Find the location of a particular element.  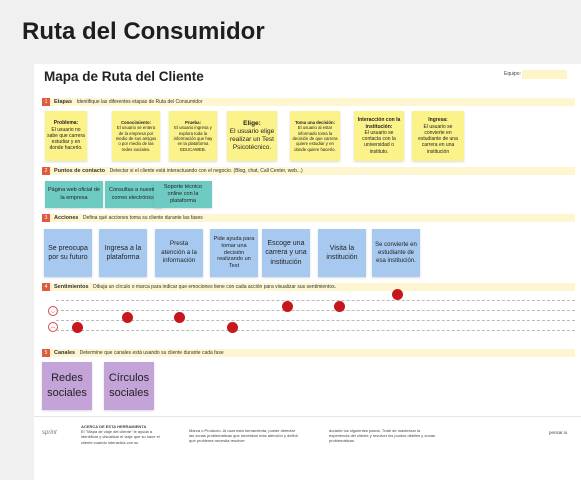

action-text: Visita la institución is located at coordinates (342, 252).